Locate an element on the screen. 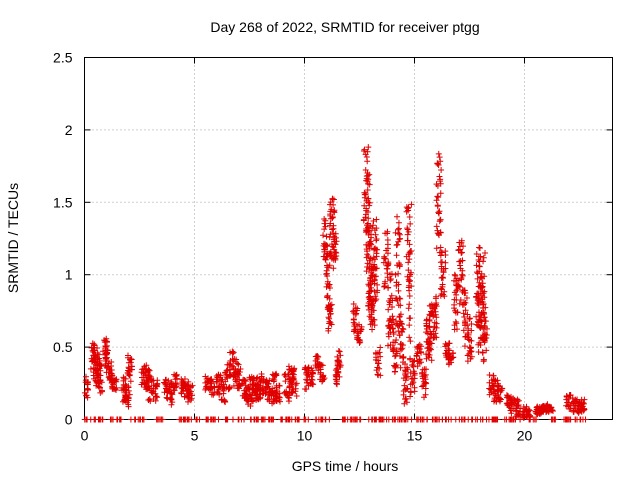 The image size is (640, 480). x-tick-label: 20 is located at coordinates (525, 436).